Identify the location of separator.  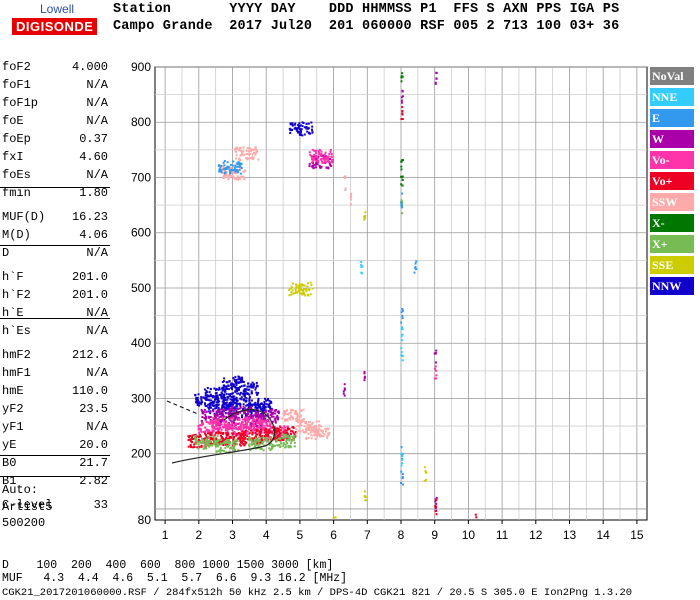
(55, 455).